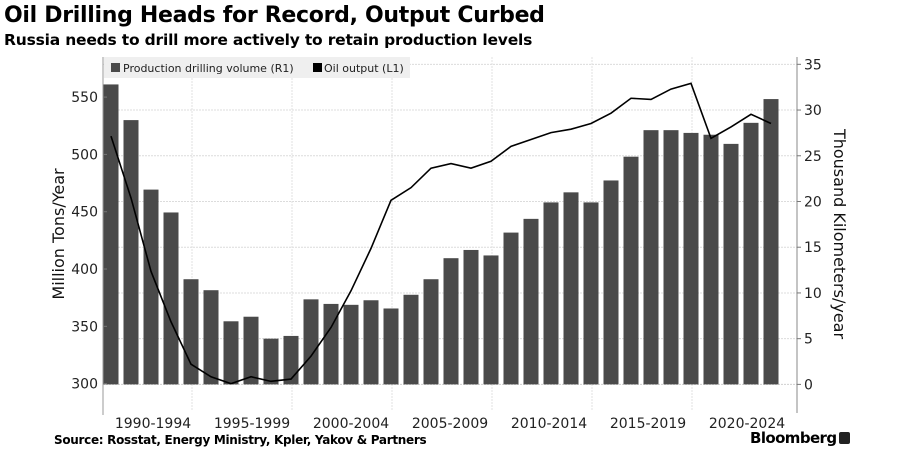 The height and width of the screenshot is (450, 900). What do you see at coordinates (115, 67) in the screenshot?
I see `legend-swatch-bars` at bounding box center [115, 67].